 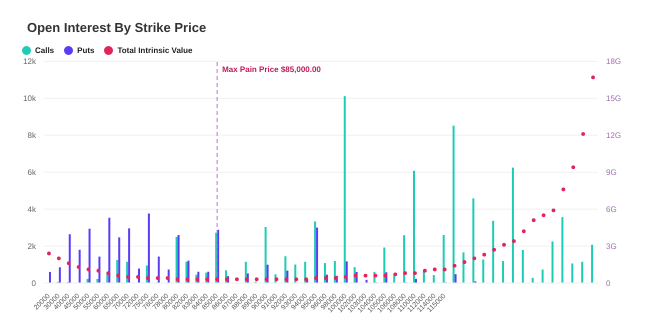 I want to click on y2-tick-label: 15G, so click(x=614, y=99).